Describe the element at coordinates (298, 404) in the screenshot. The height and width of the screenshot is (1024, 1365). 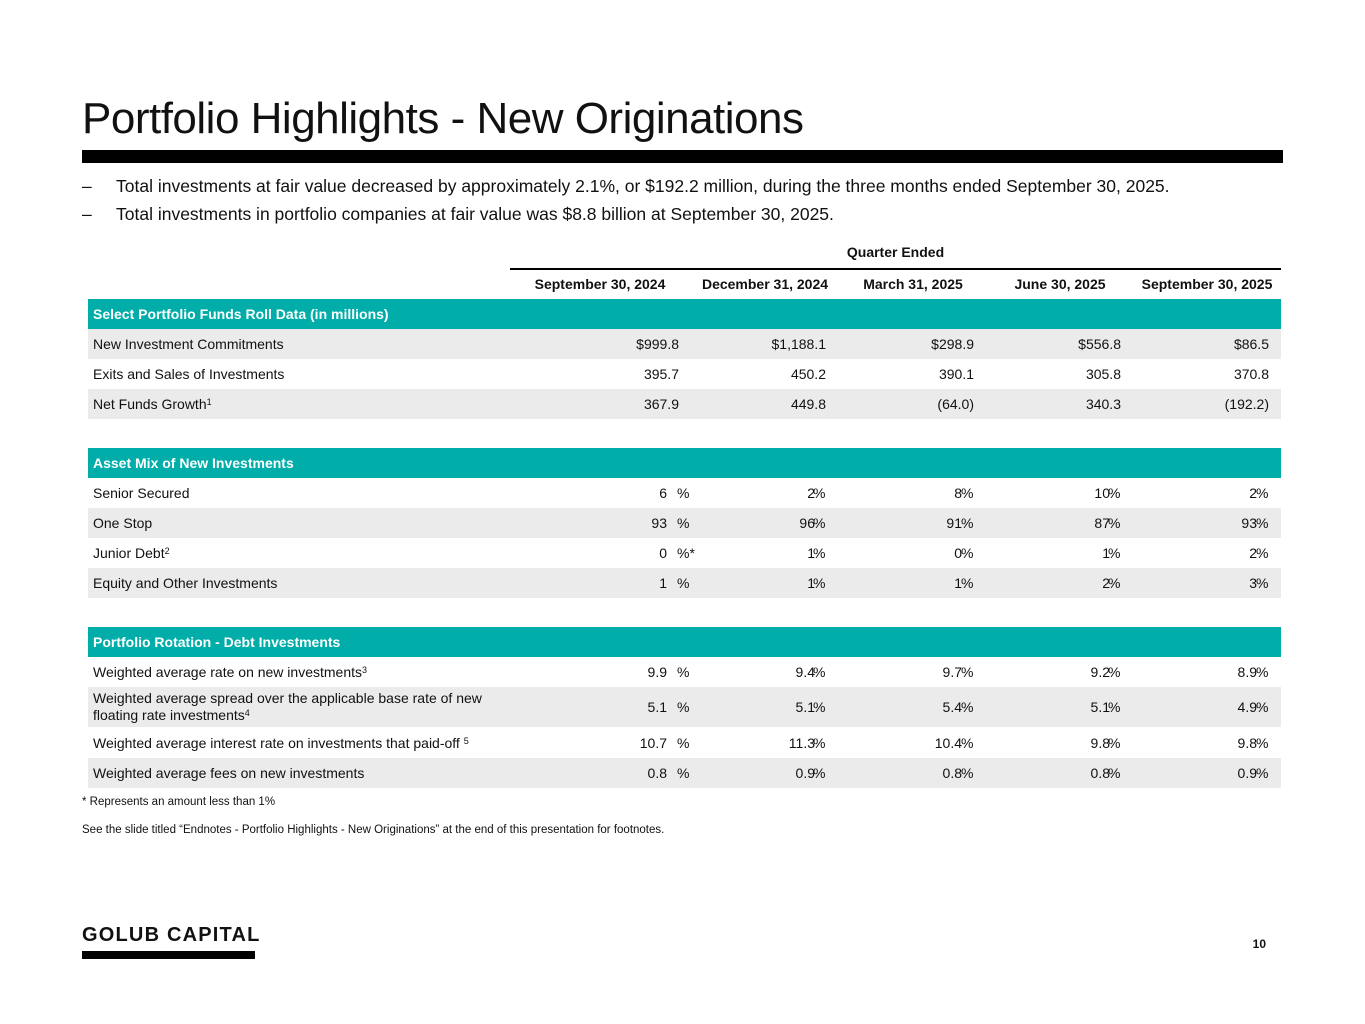
I see `row-label: Net Funds Growth1` at that location.